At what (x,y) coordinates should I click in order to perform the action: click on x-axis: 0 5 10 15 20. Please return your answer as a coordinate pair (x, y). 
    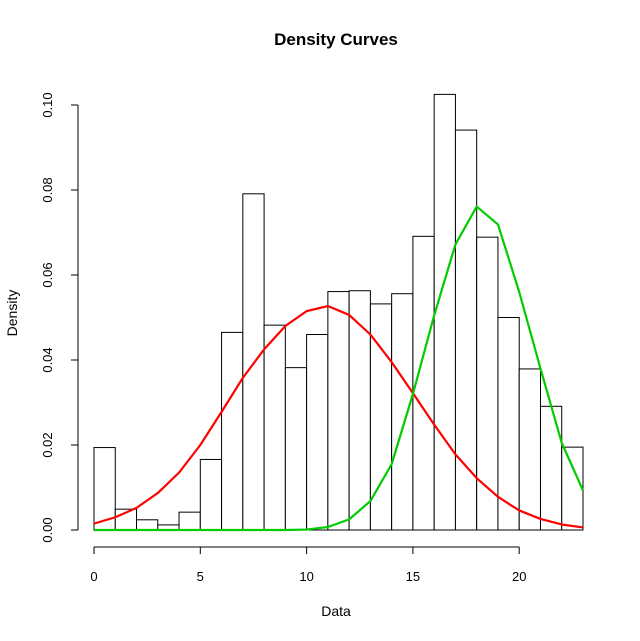
    Looking at the image, I should click on (308, 565).